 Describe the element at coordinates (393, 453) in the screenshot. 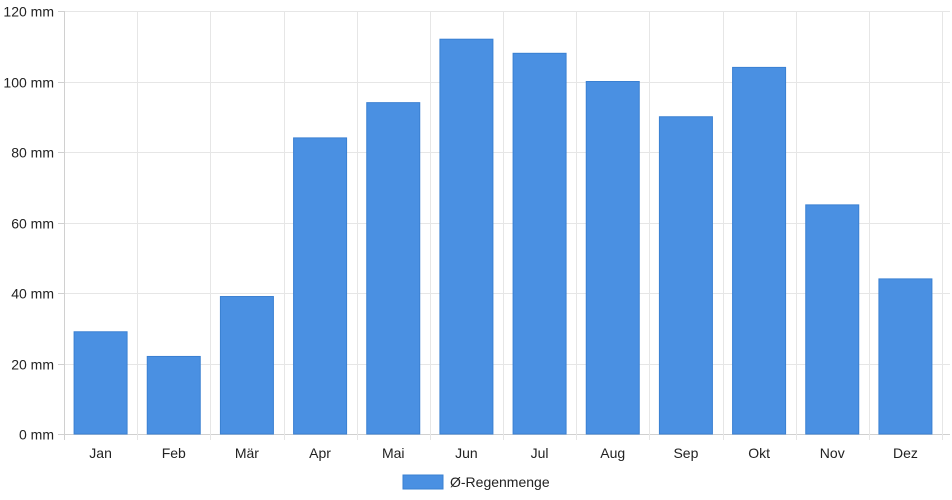

I see `x-tick-label: Mai` at that location.